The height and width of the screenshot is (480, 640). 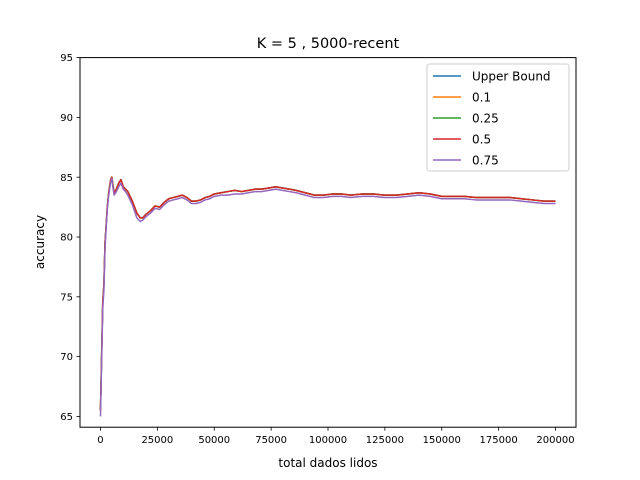 What do you see at coordinates (327, 463) in the screenshot?
I see `x-axis-label: total dados lidos` at bounding box center [327, 463].